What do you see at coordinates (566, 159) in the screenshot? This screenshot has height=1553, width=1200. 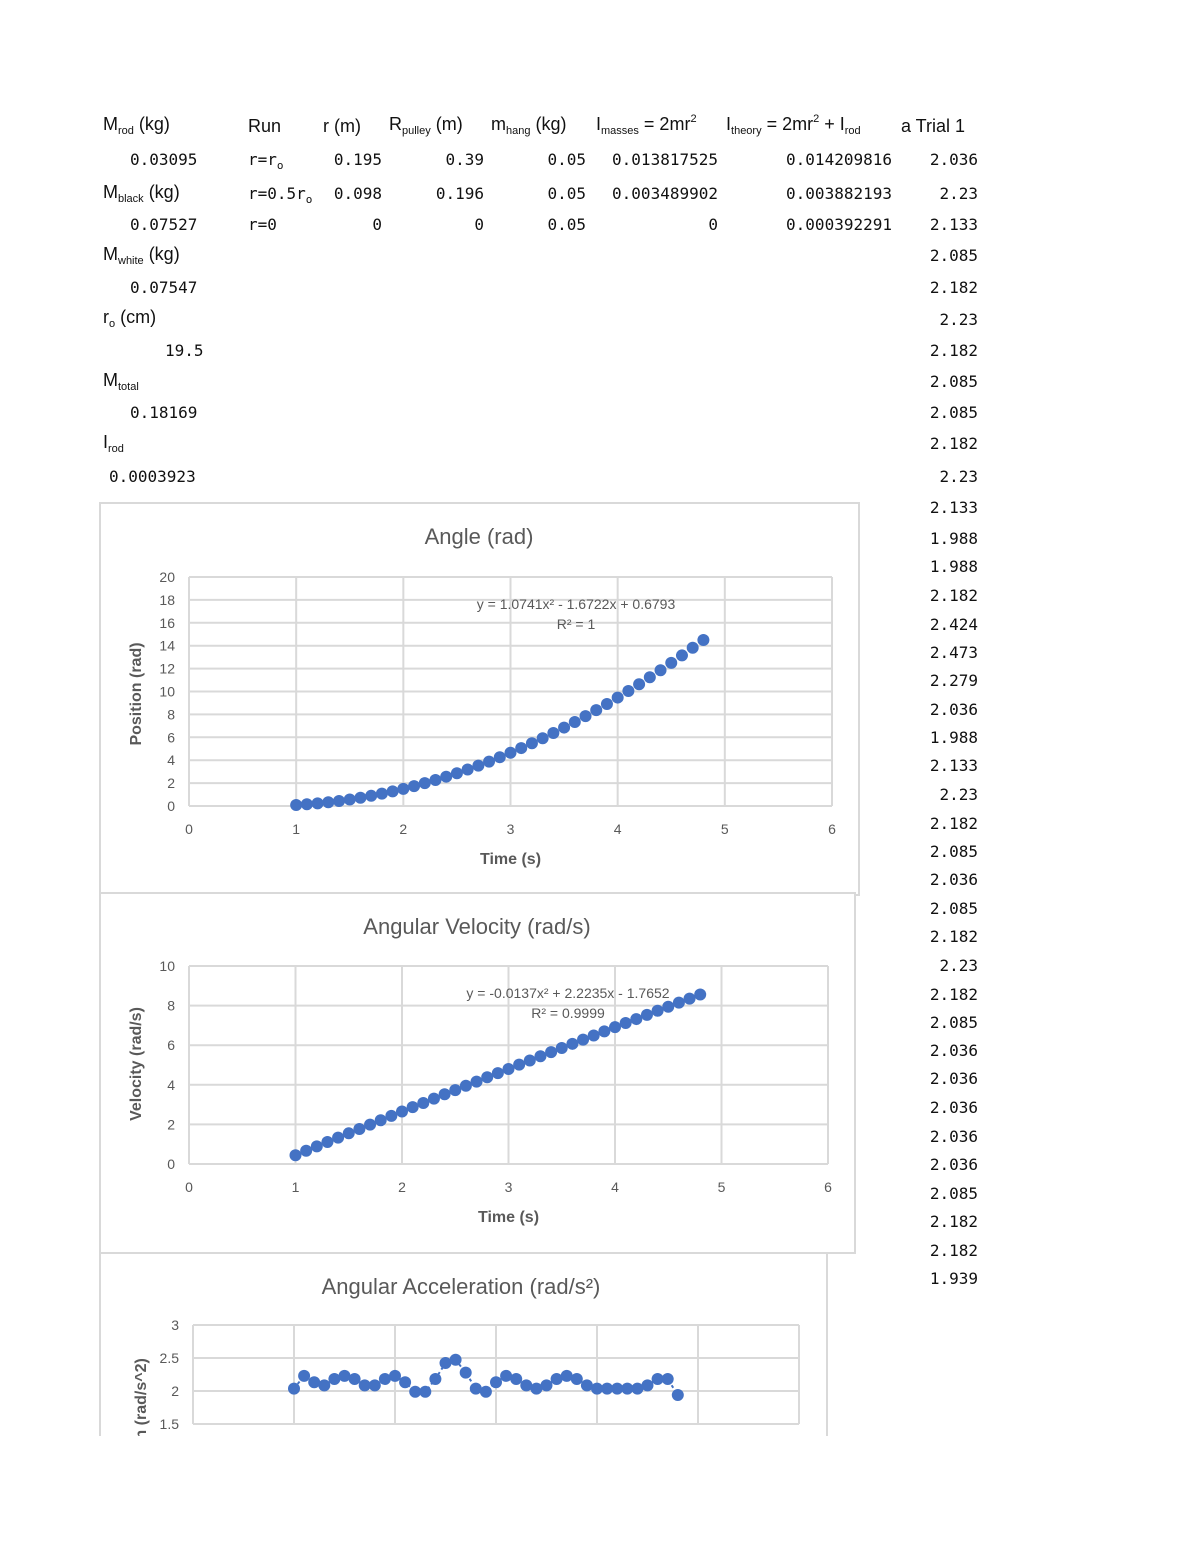 I see `row1-mhang: 0.05` at bounding box center [566, 159].